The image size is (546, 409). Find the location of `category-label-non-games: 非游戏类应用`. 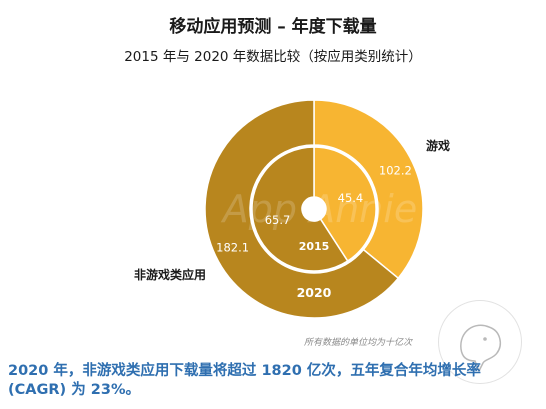

category-label-non-games: 非游戏类应用 is located at coordinates (170, 274).